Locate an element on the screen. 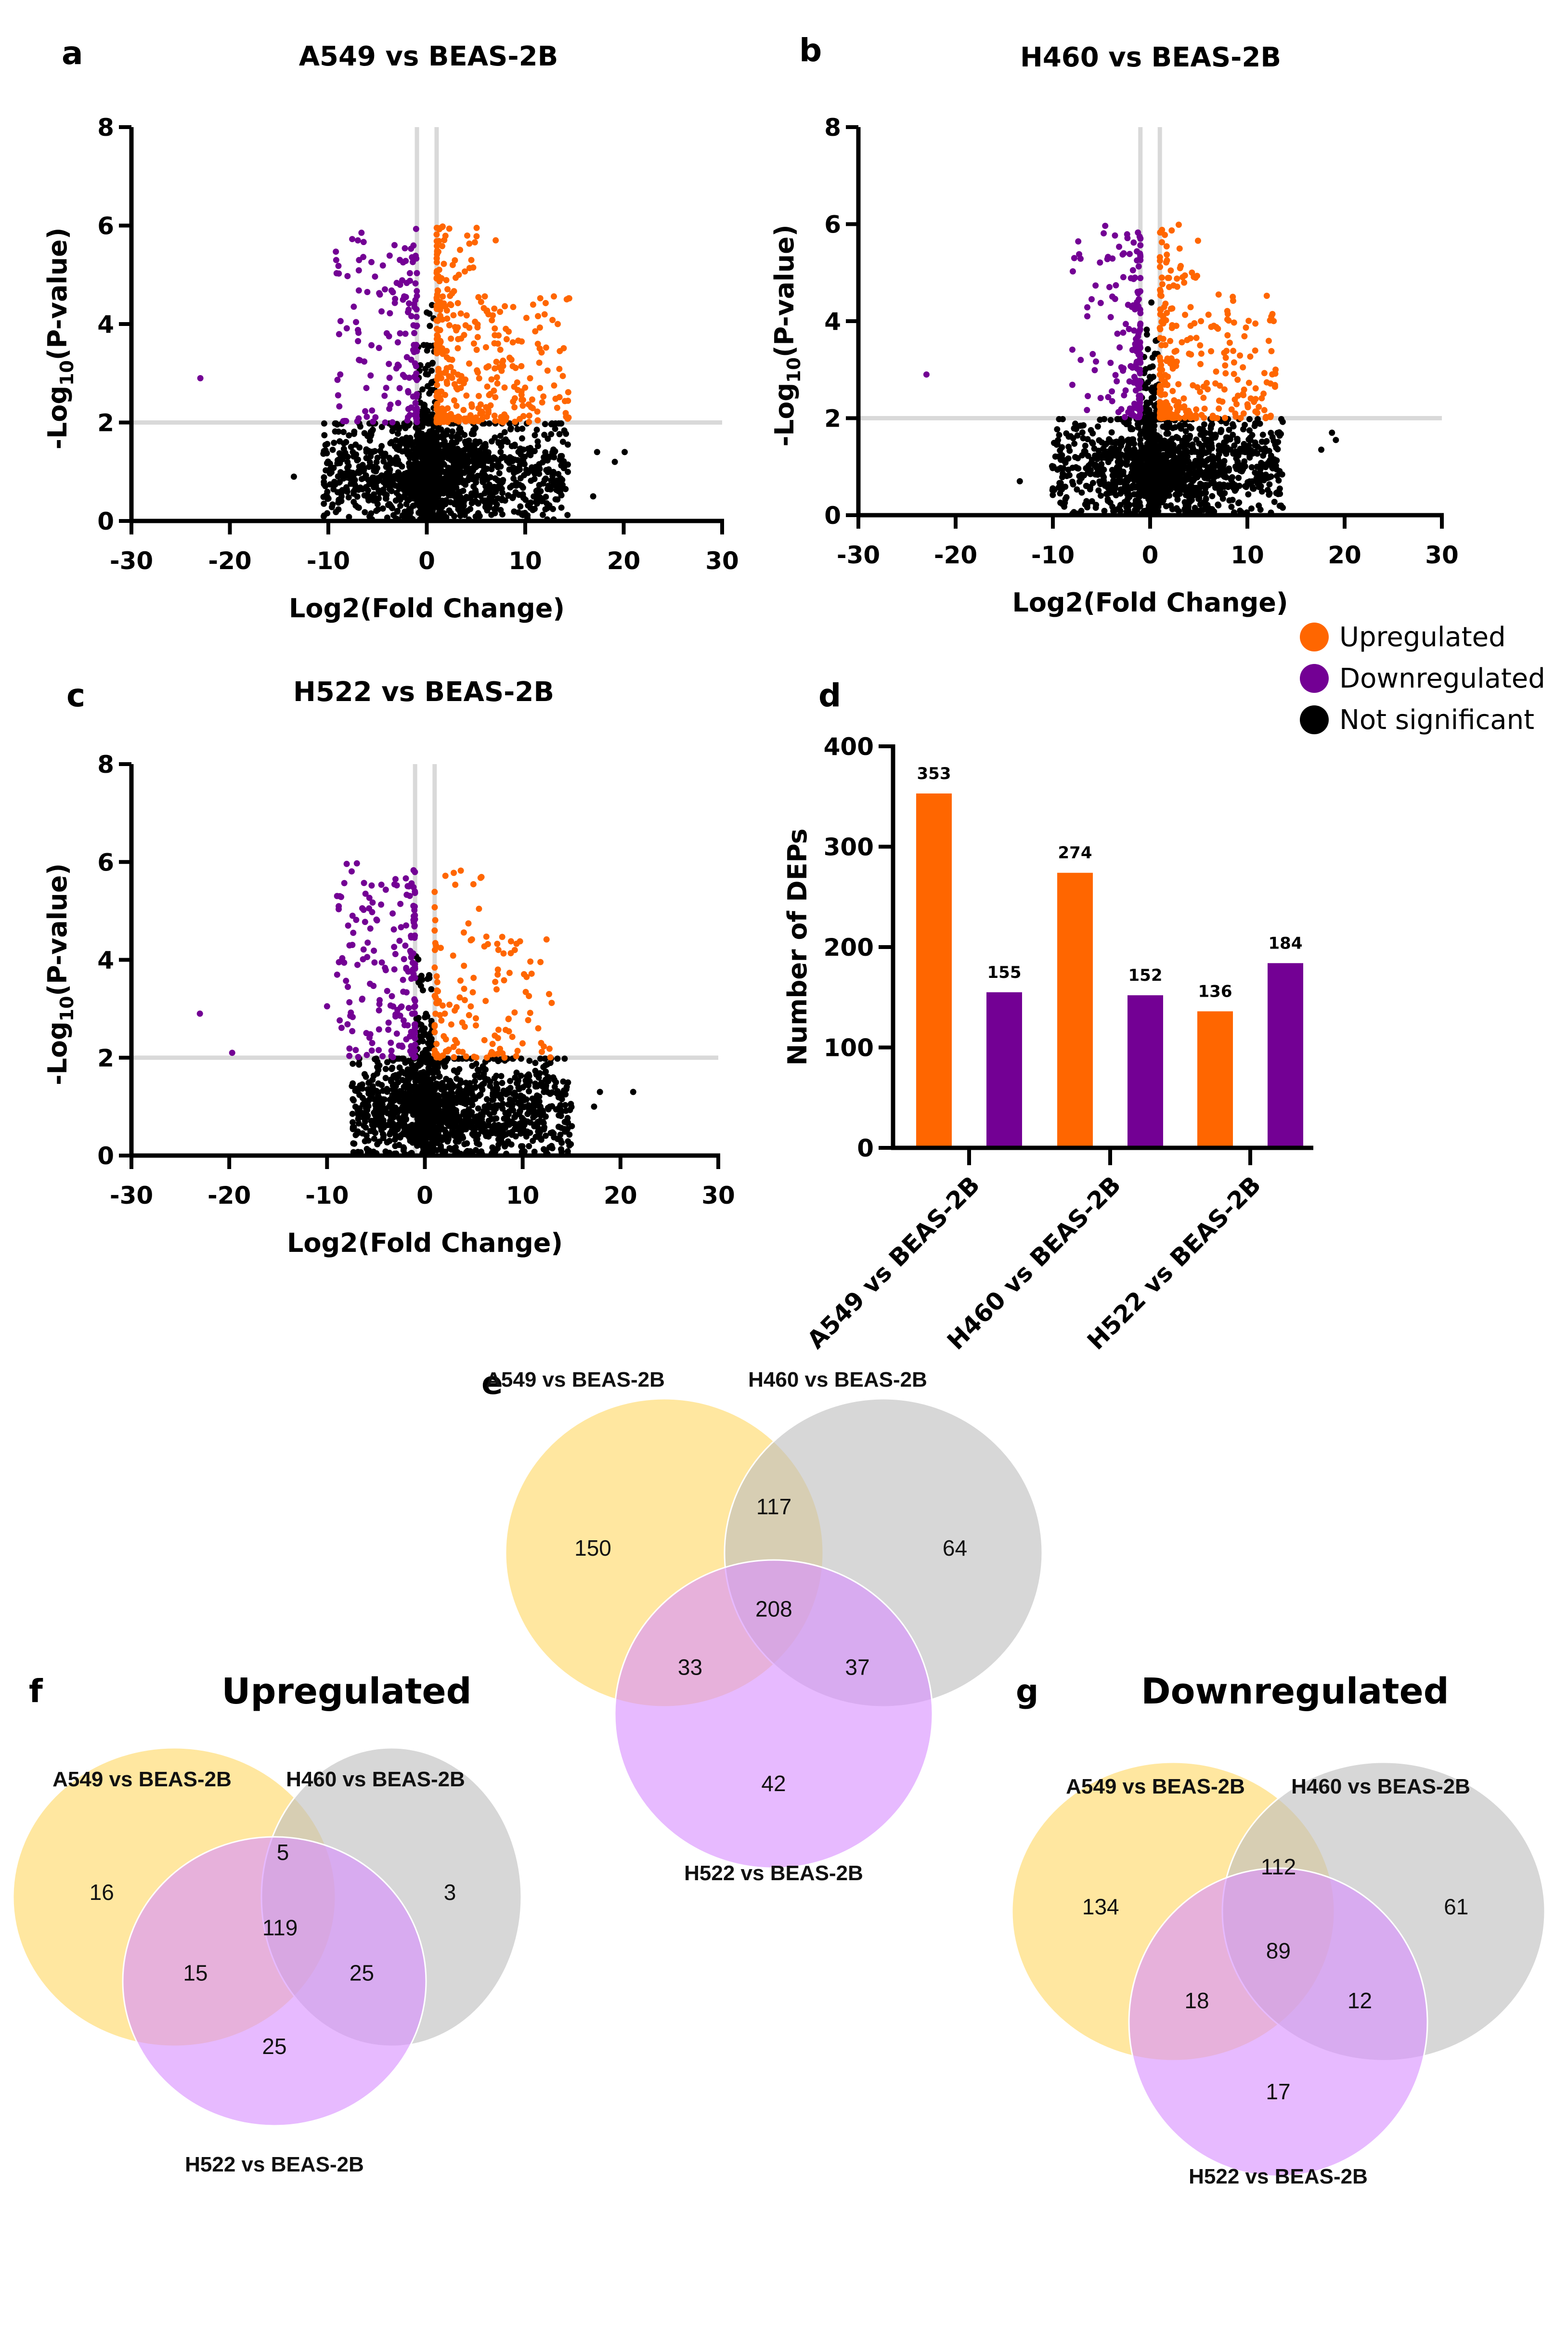  legend-swatch-upregulated is located at coordinates (1314, 637).